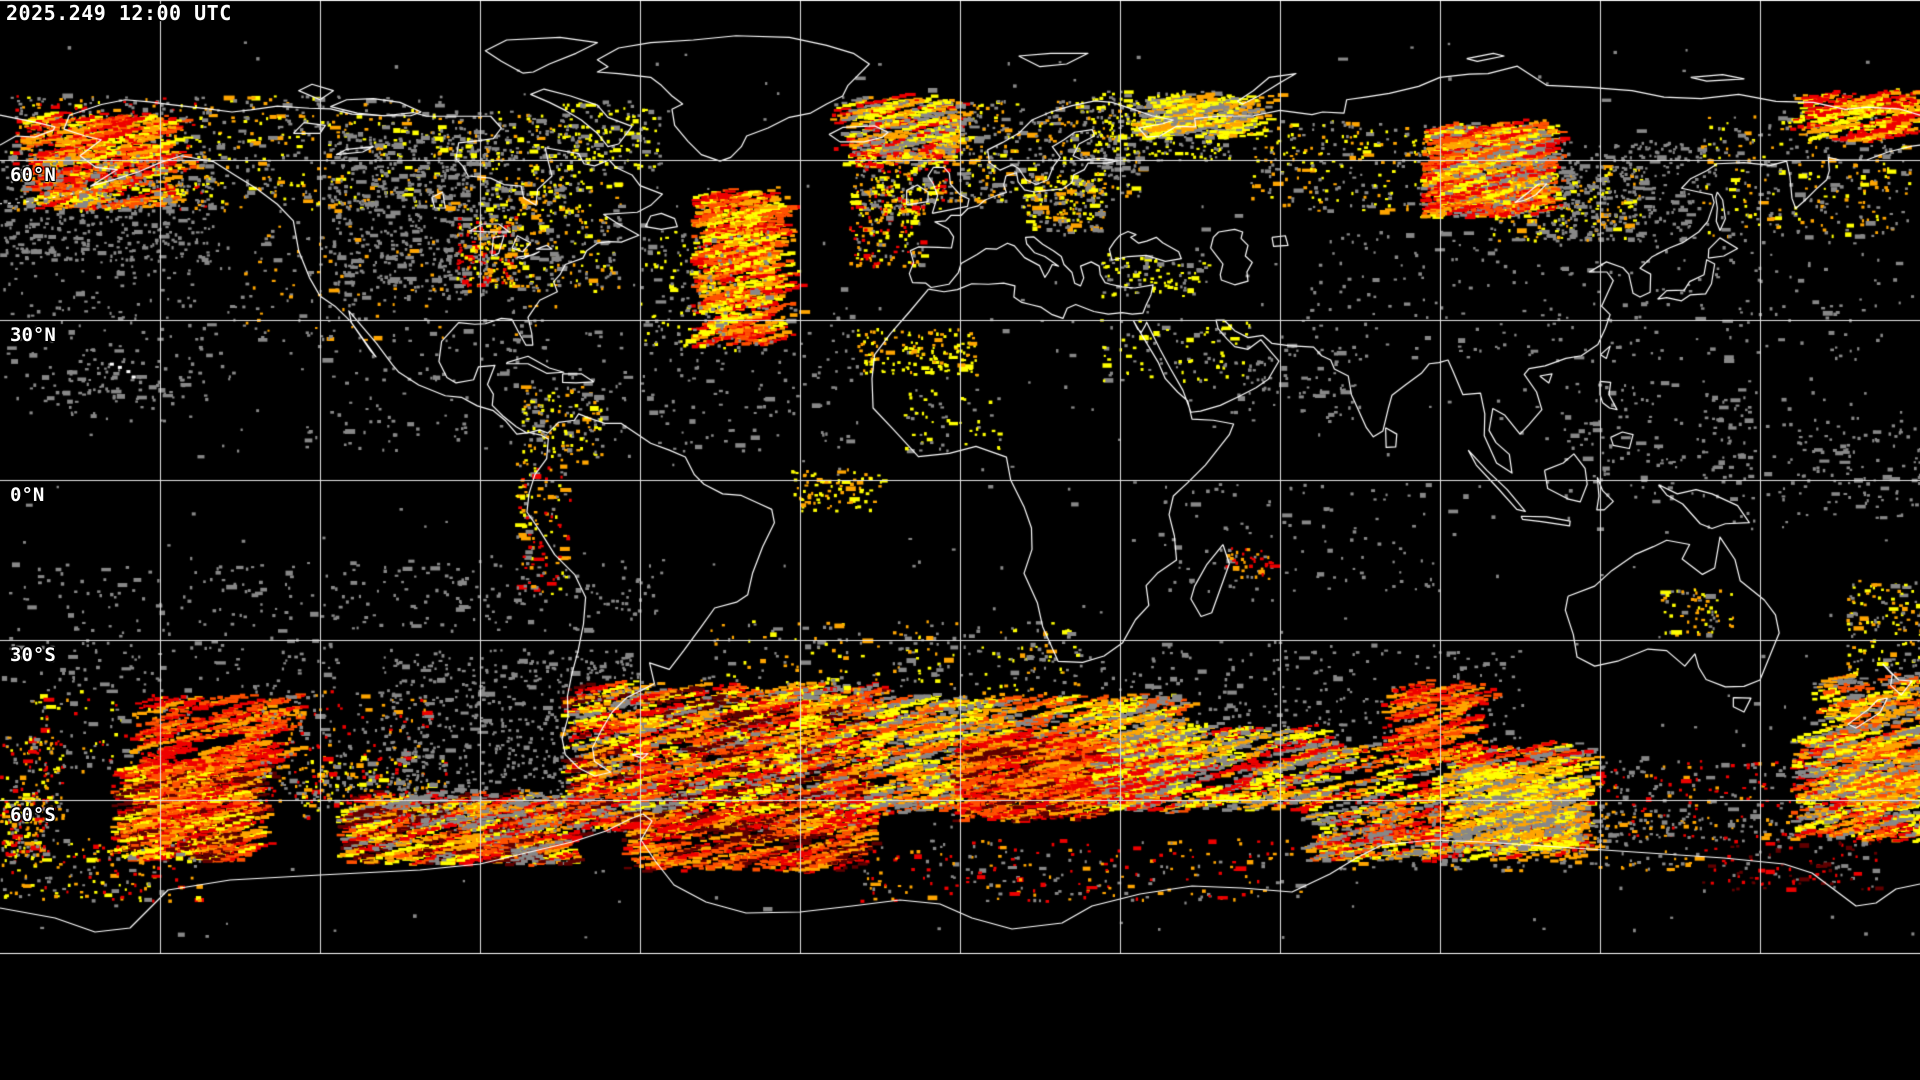 This screenshot has width=1920, height=1080. What do you see at coordinates (119, 13) in the screenshot?
I see `timestamp-label: 2025.249 12:00 UTC` at bounding box center [119, 13].